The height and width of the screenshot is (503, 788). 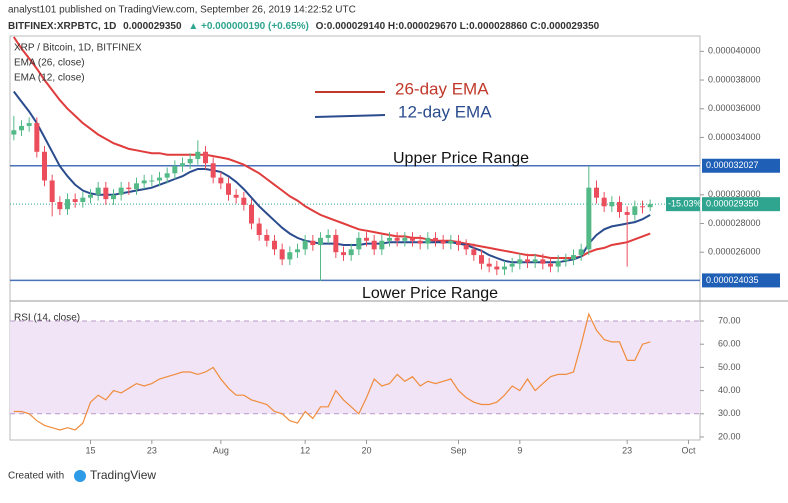 What do you see at coordinates (123, 475) in the screenshot?
I see `footer-brand: TradingView` at bounding box center [123, 475].